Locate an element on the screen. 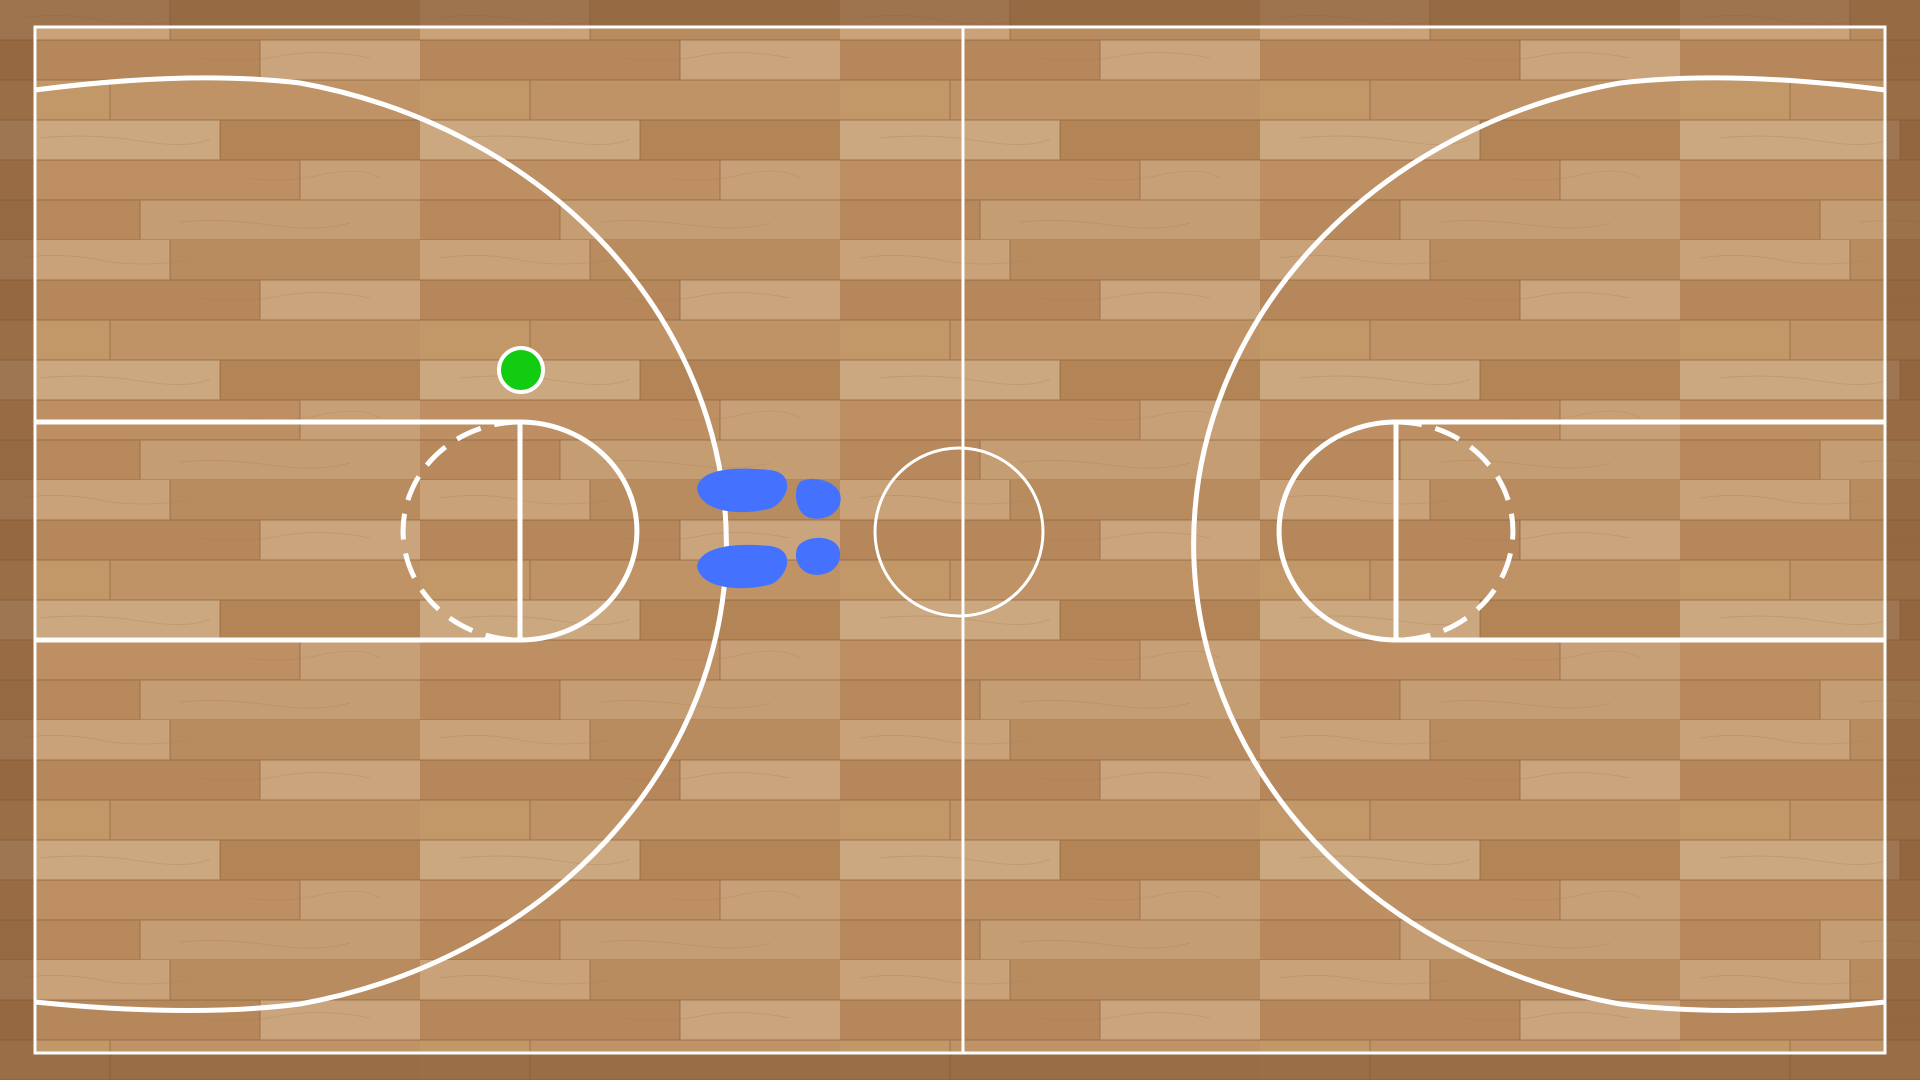 The width and height of the screenshot is (1920, 1080). right-free-throw-dashed-arc is located at coordinates (1455, 531).